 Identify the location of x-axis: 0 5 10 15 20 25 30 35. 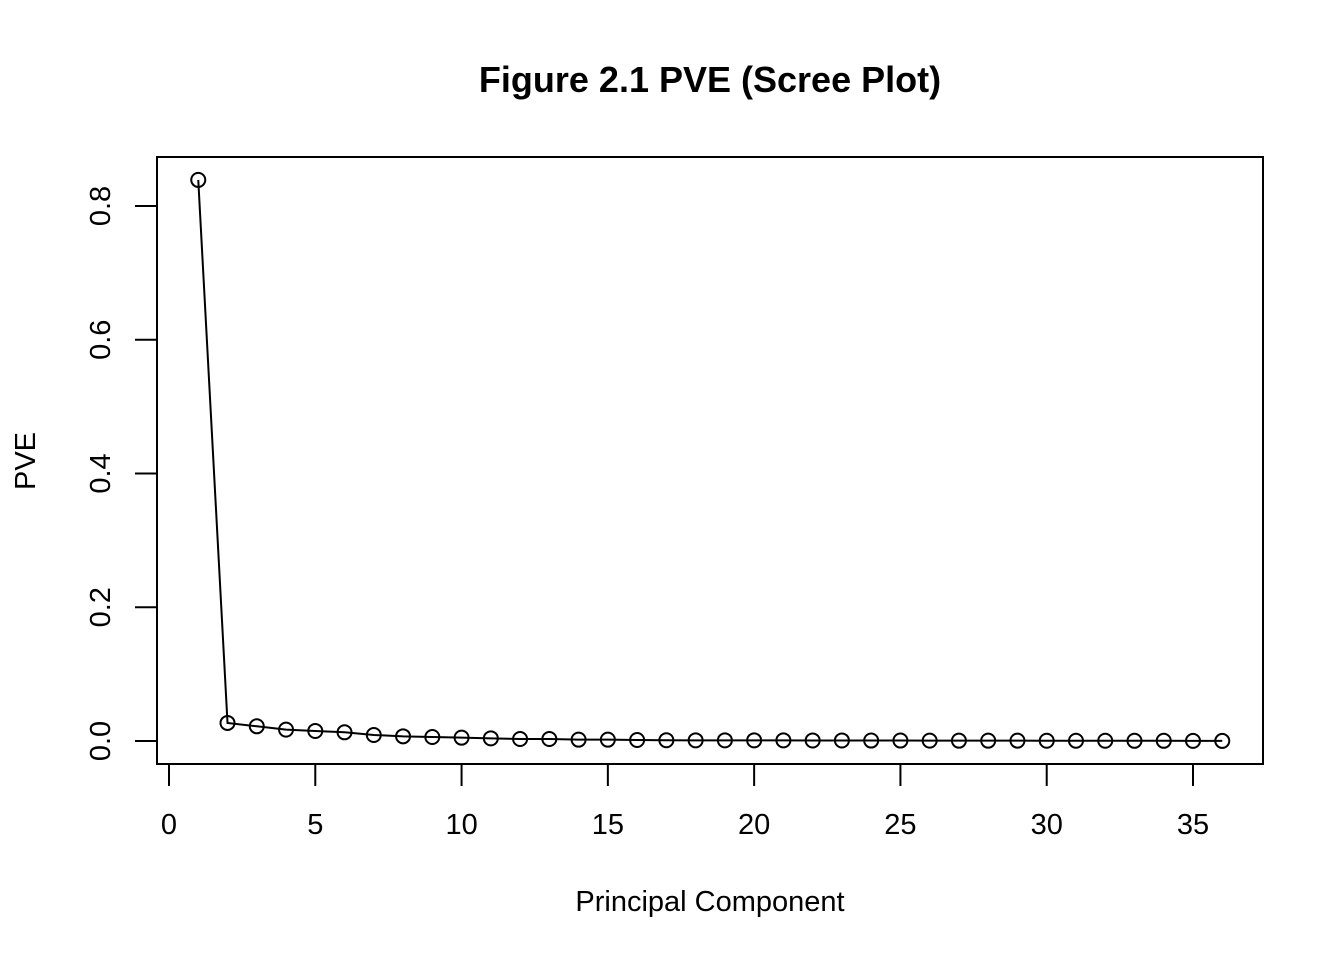
(685, 802).